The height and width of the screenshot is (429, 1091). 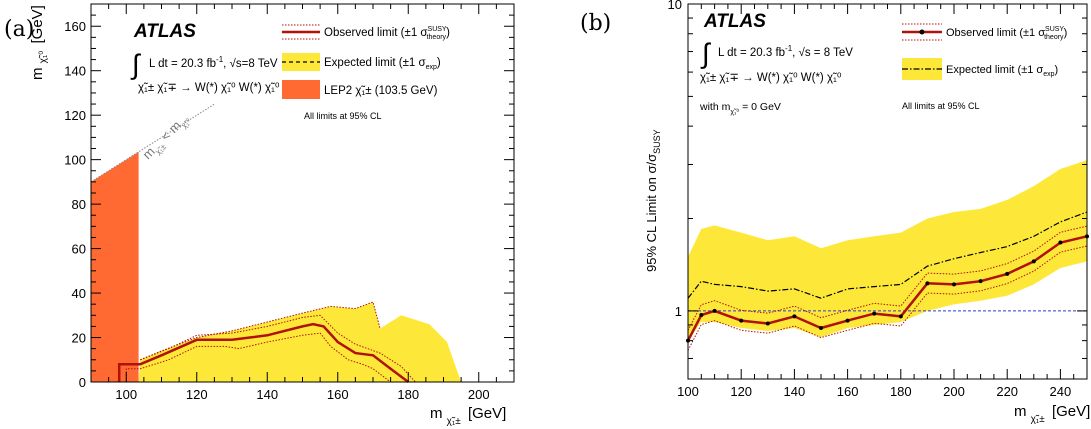 I want to click on x-tick-label: 220, so click(x=1007, y=391).